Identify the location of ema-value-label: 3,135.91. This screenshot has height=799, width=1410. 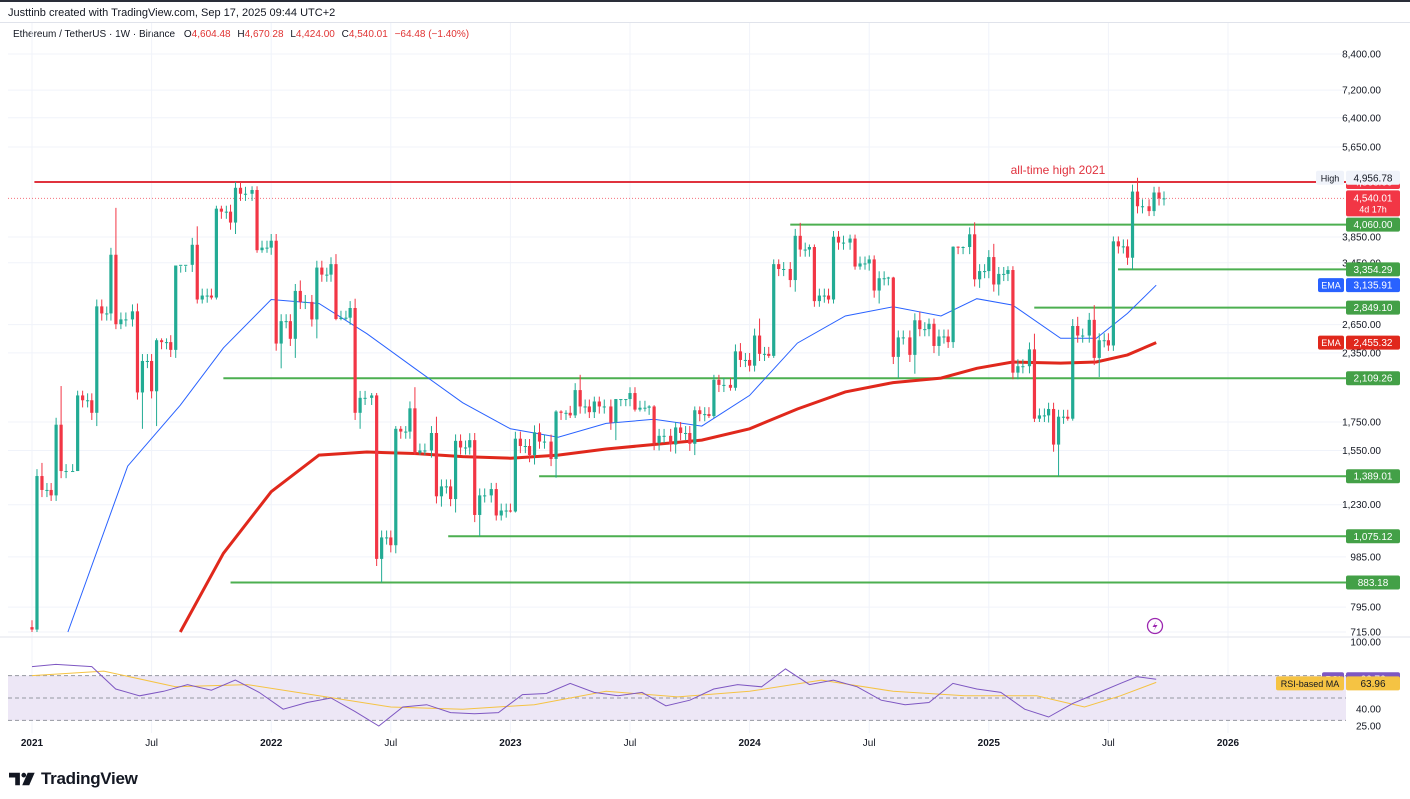
(1373, 286).